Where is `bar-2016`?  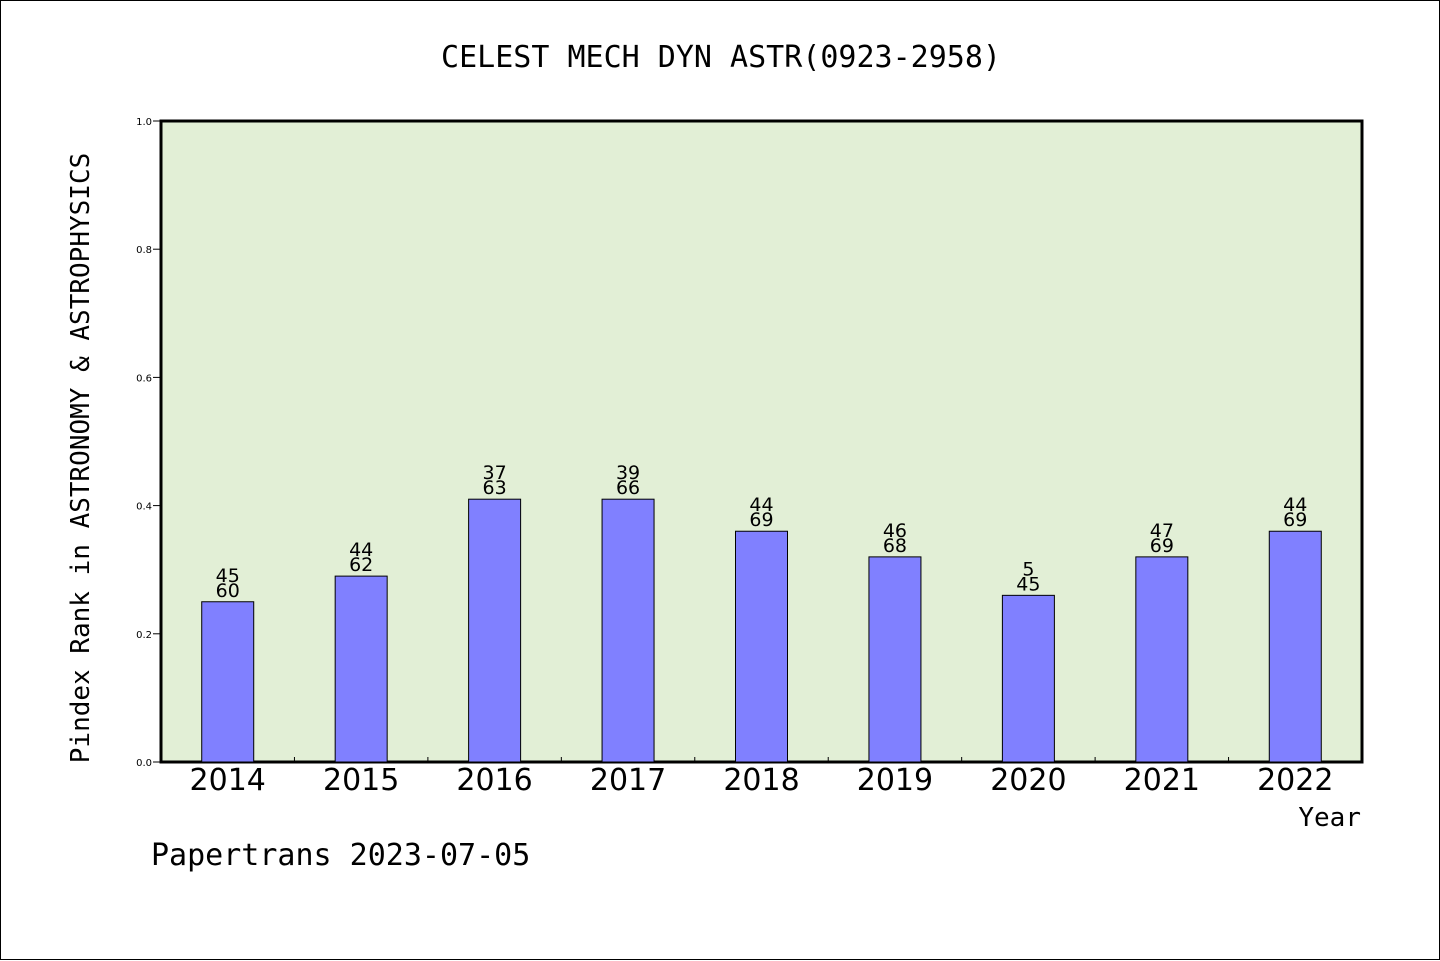 bar-2016 is located at coordinates (495, 630).